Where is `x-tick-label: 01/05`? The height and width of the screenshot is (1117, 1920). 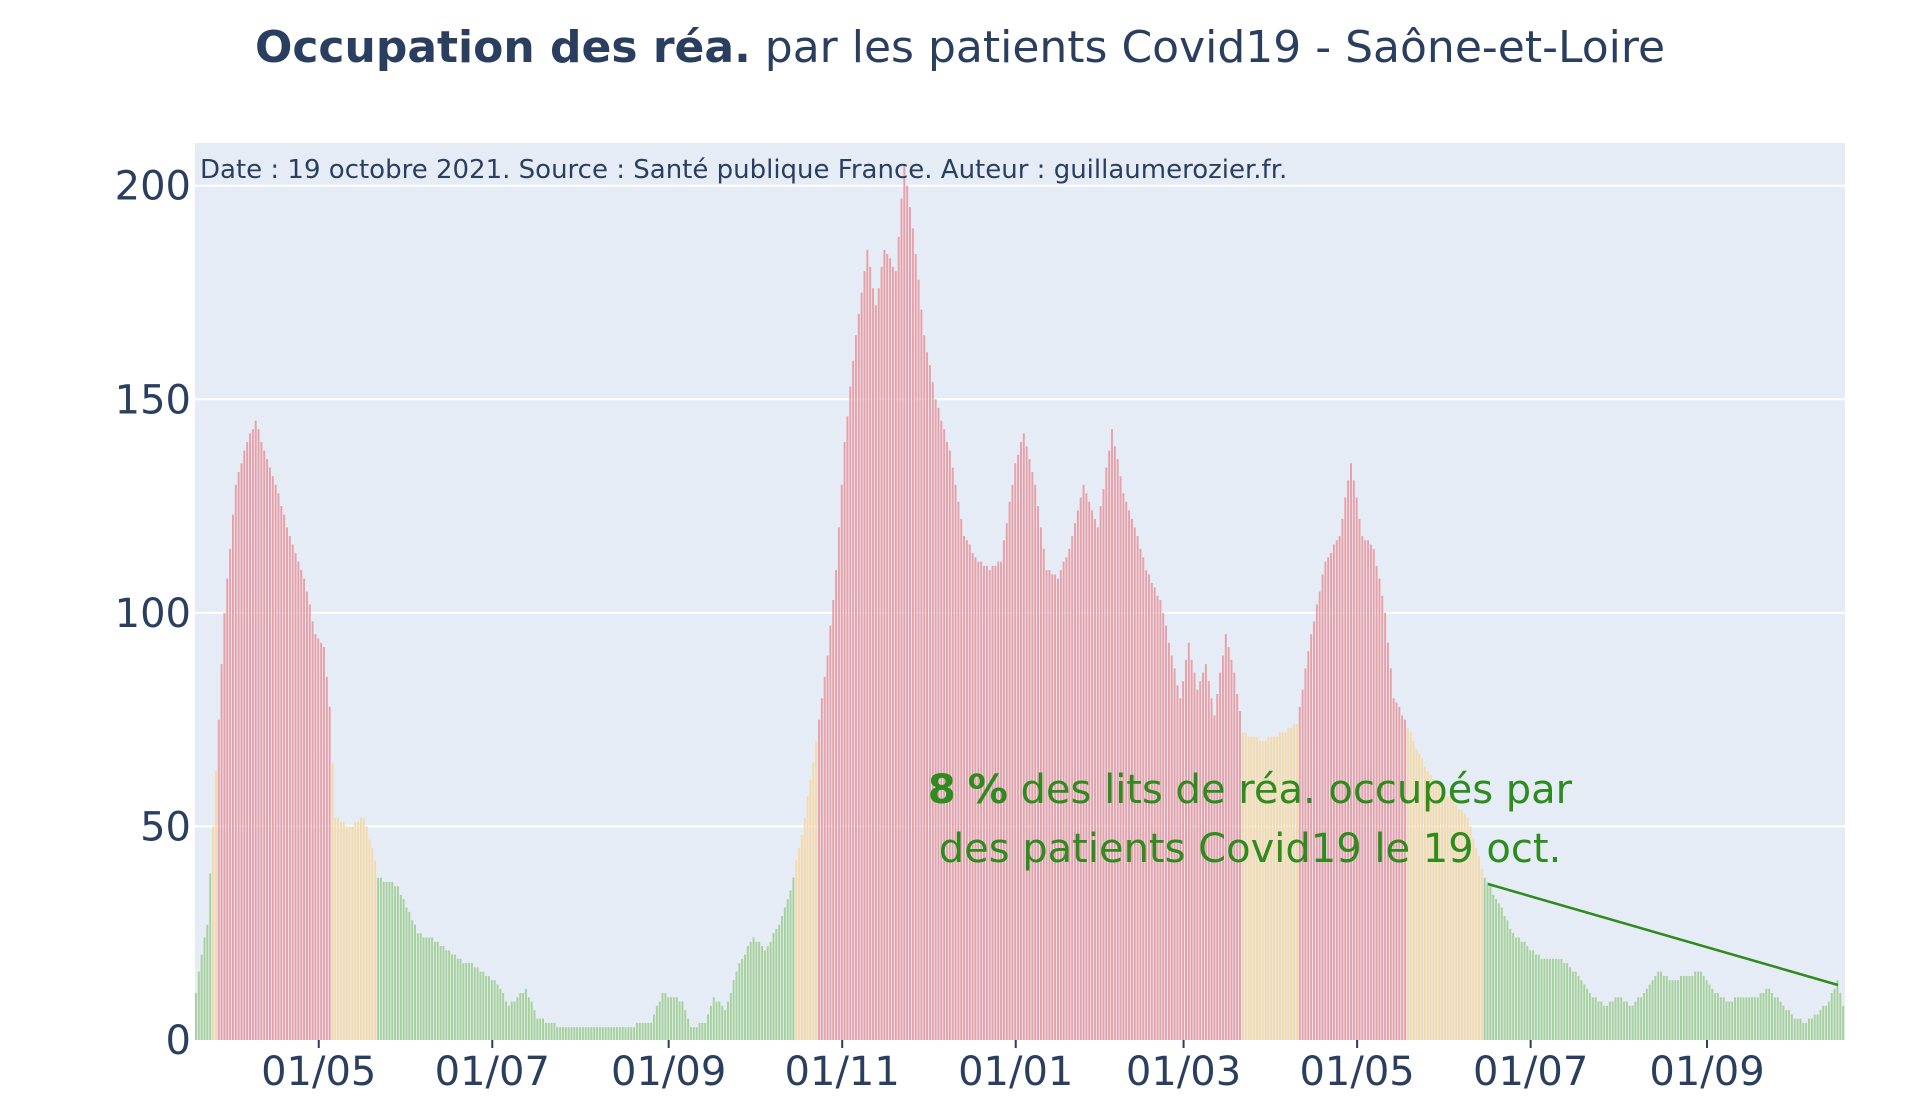
x-tick-label: 01/05 is located at coordinates (318, 1072).